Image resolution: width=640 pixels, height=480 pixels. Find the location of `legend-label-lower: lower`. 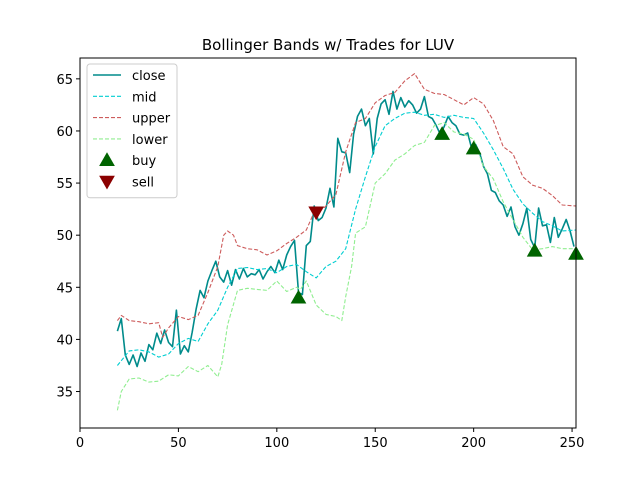

legend-label-lower: lower is located at coordinates (150, 140).